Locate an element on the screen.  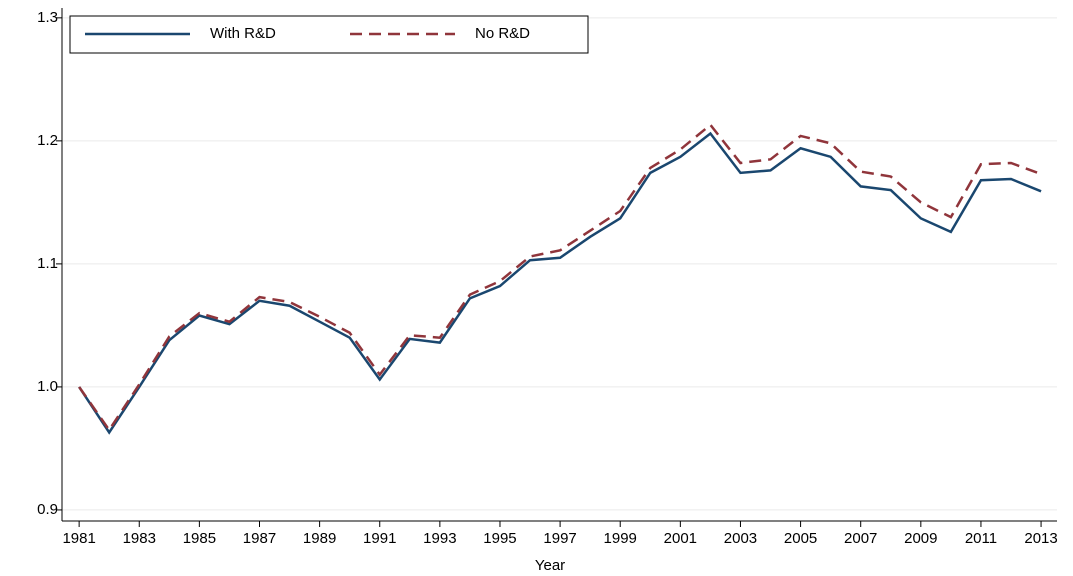
legend-label: No R&D is located at coordinates (502, 33).